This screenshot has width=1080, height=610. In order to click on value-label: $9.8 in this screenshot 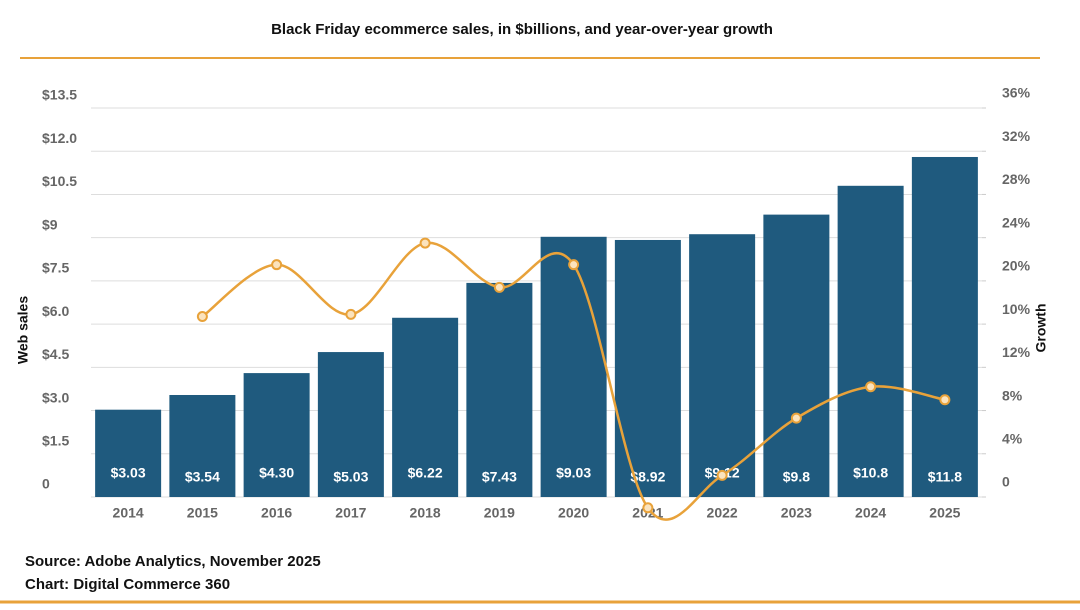, I will do `click(796, 477)`.